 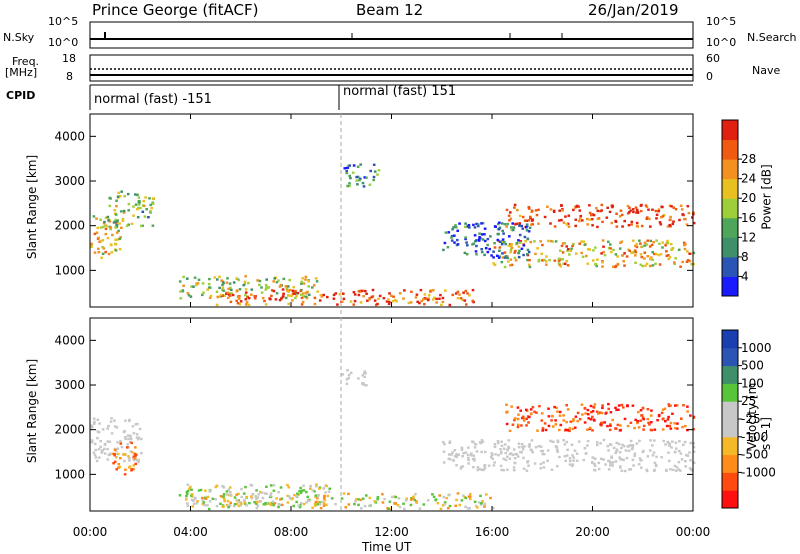 What do you see at coordinates (748, 237) in the screenshot?
I see `colorbar-tick-label: 12` at bounding box center [748, 237].